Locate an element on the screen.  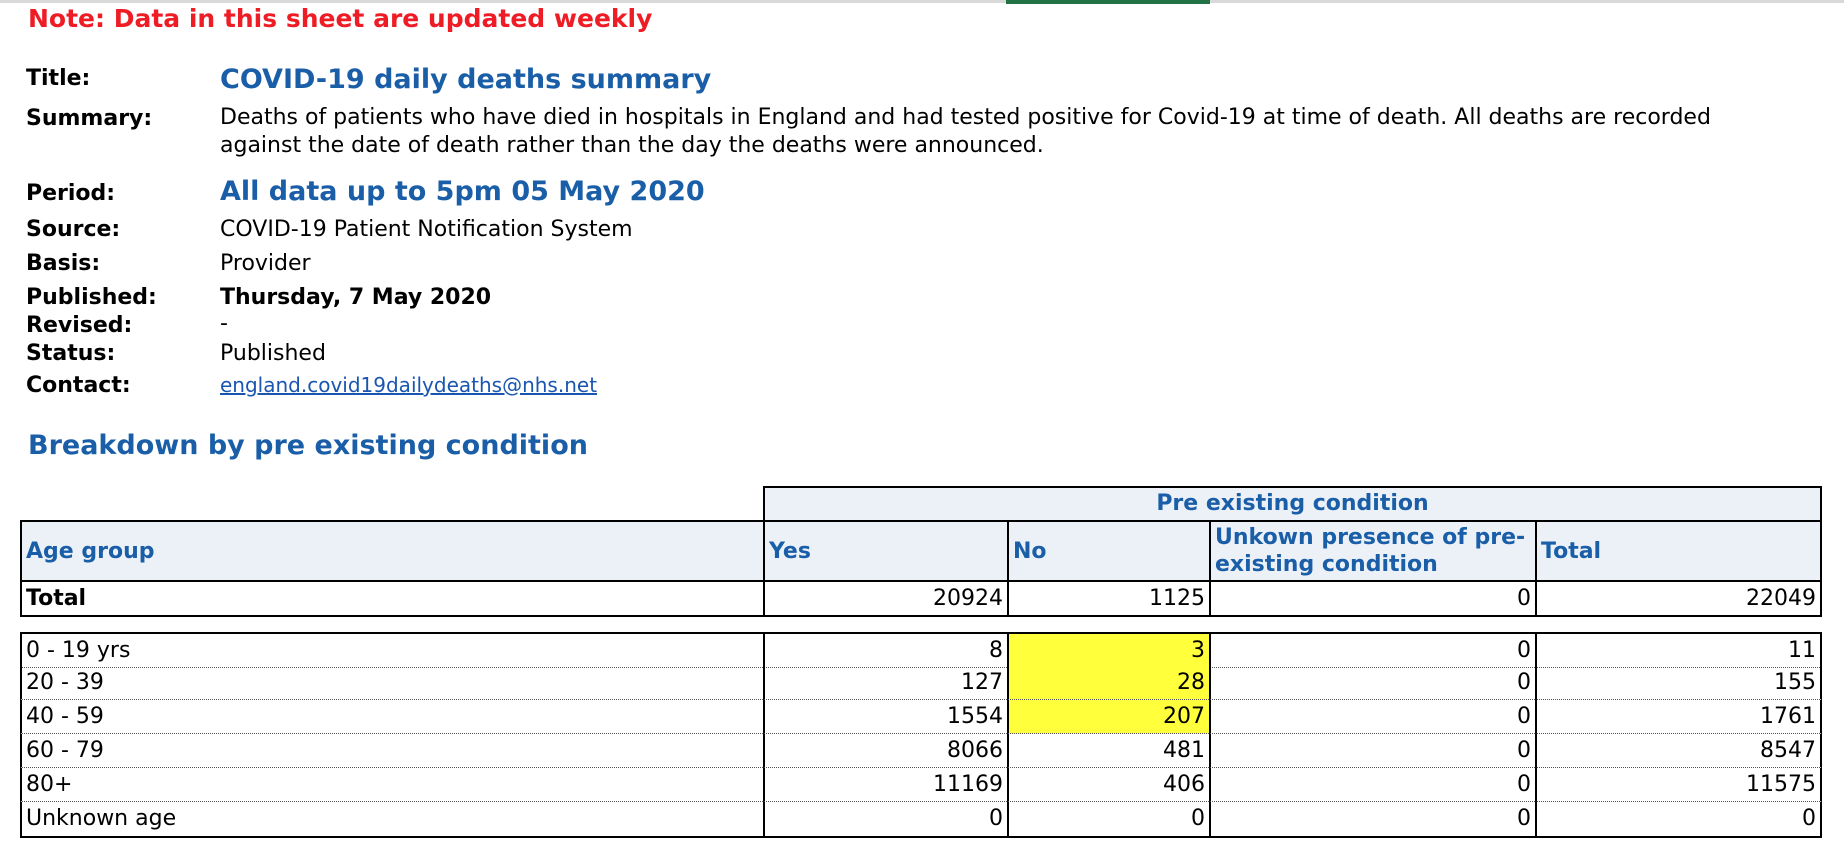
summary-label: Summary: is located at coordinates (89, 118).